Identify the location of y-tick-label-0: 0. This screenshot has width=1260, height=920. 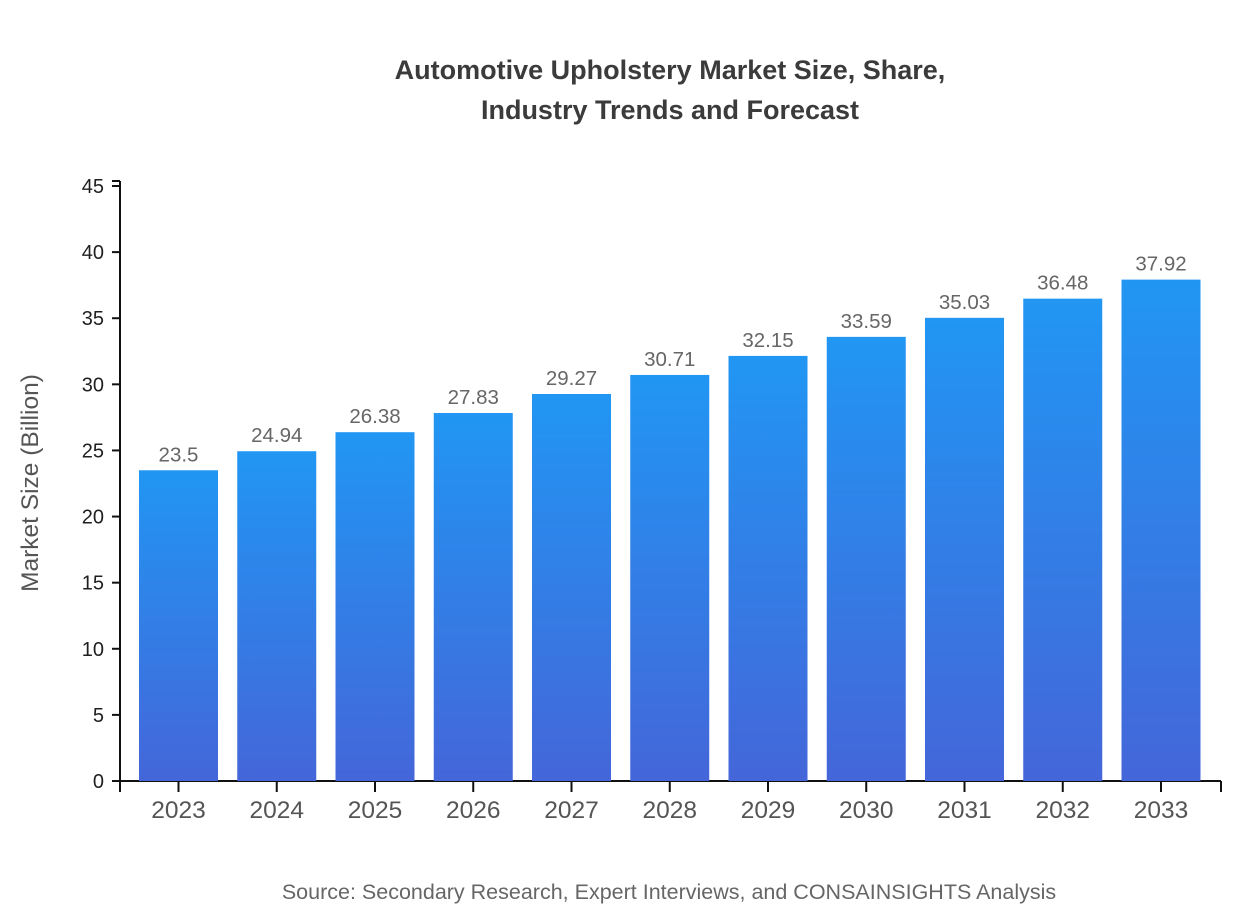
(98, 782).